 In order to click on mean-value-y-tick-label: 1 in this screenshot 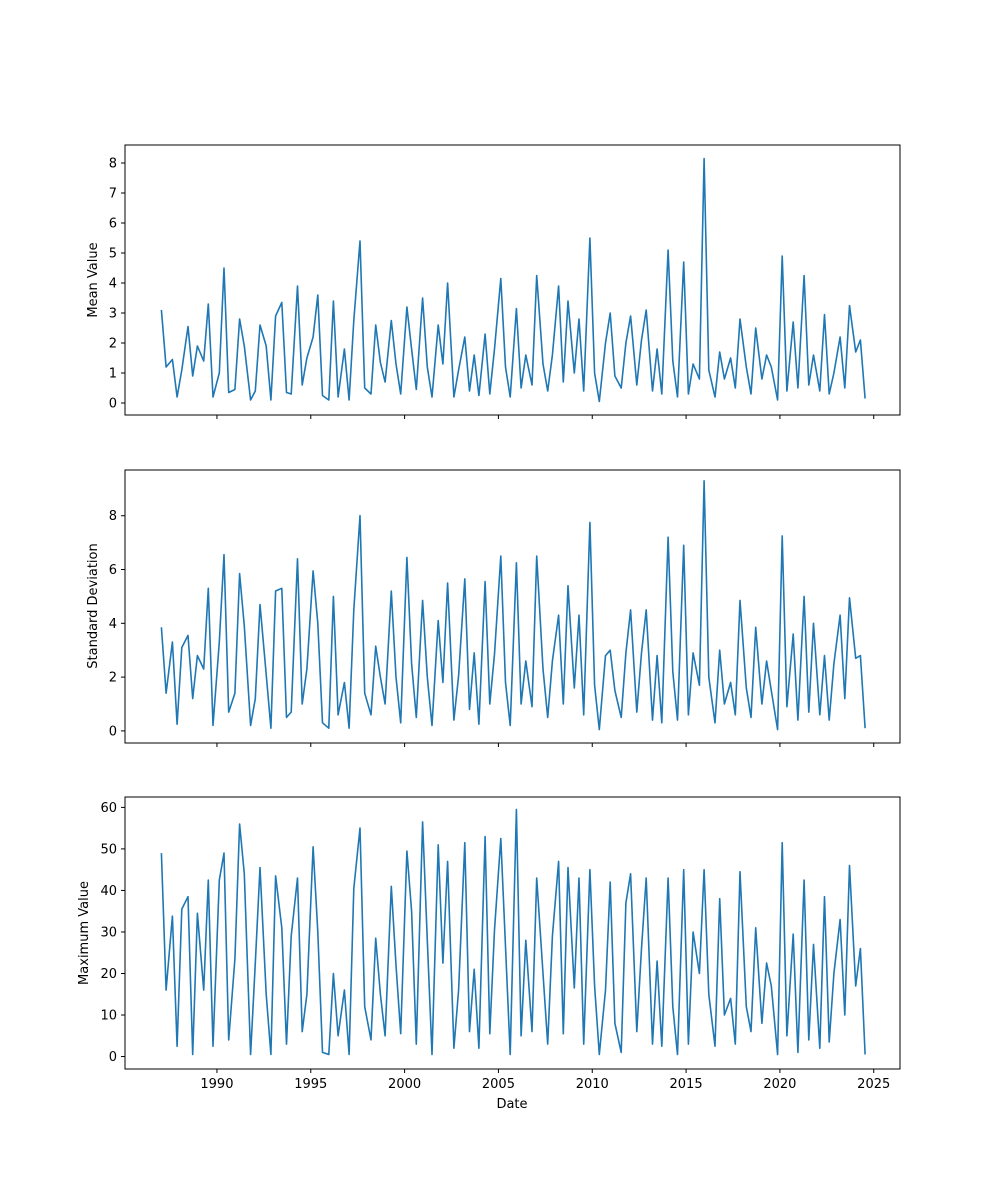, I will do `click(113, 374)`.